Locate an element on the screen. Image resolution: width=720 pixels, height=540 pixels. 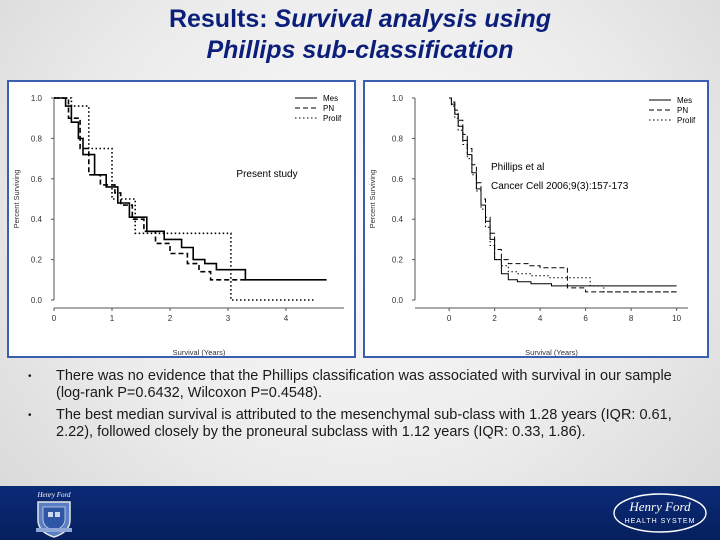
x-tick-label: 3 is located at coordinates (228, 318).